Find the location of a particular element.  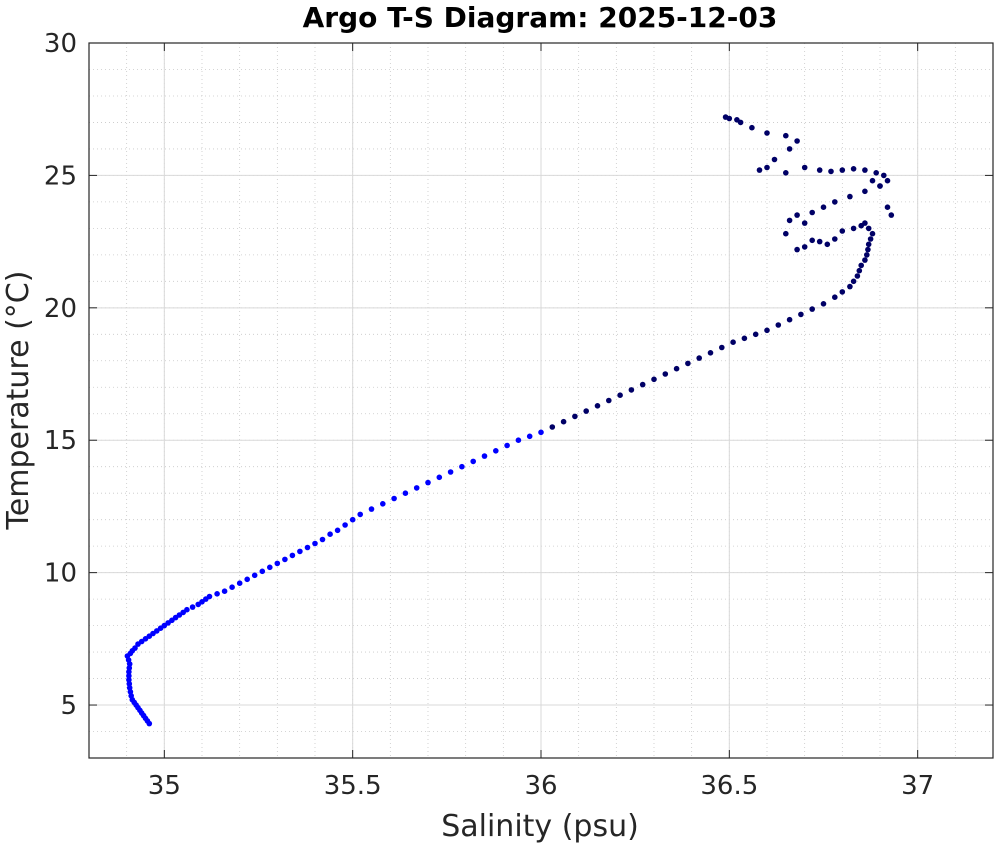

x-tick-label: 36 is located at coordinates (540, 786).